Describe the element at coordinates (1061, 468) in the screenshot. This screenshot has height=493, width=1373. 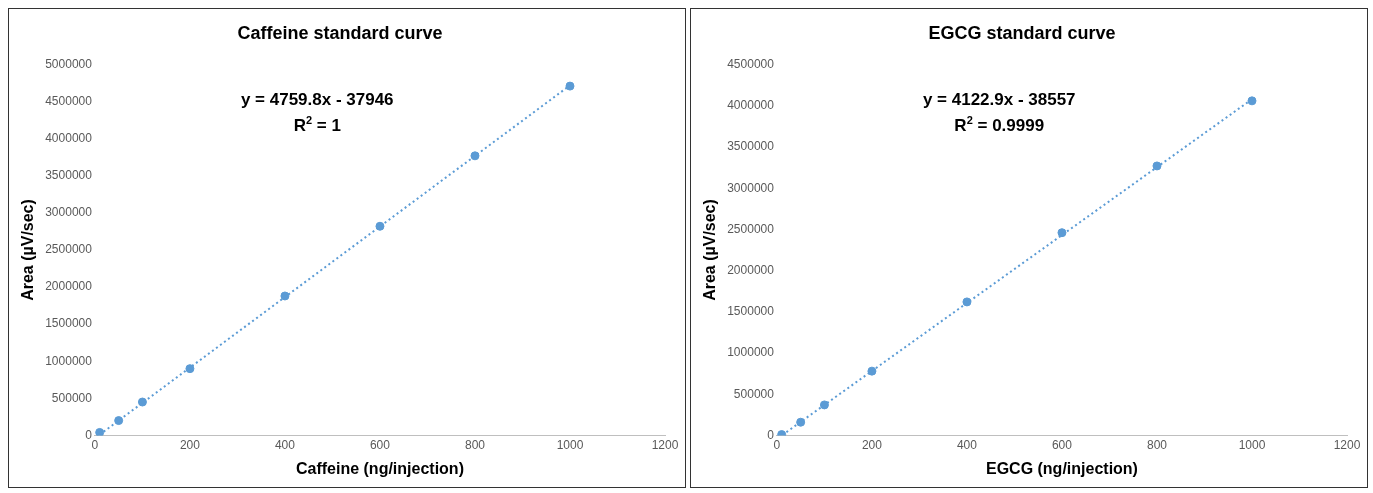
I see `x-axis-title: EGCG (ng/injection)` at that location.